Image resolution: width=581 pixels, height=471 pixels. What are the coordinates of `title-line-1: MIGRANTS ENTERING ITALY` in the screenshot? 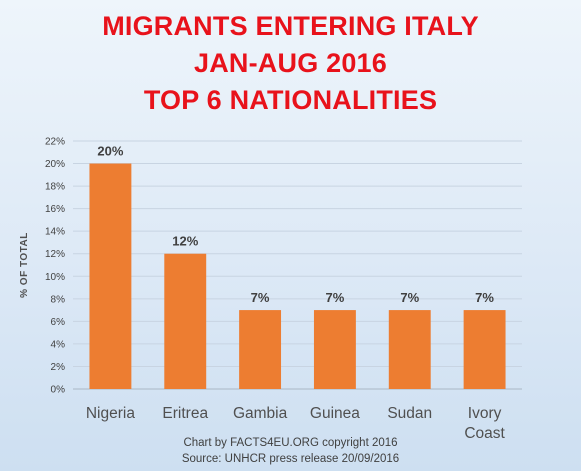 It's located at (290, 26).